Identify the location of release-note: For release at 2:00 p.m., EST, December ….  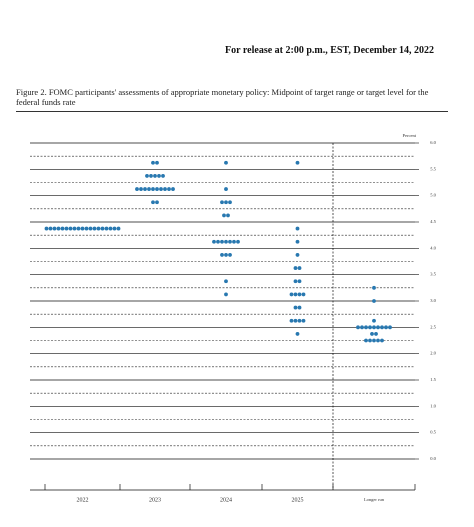
(329, 50).